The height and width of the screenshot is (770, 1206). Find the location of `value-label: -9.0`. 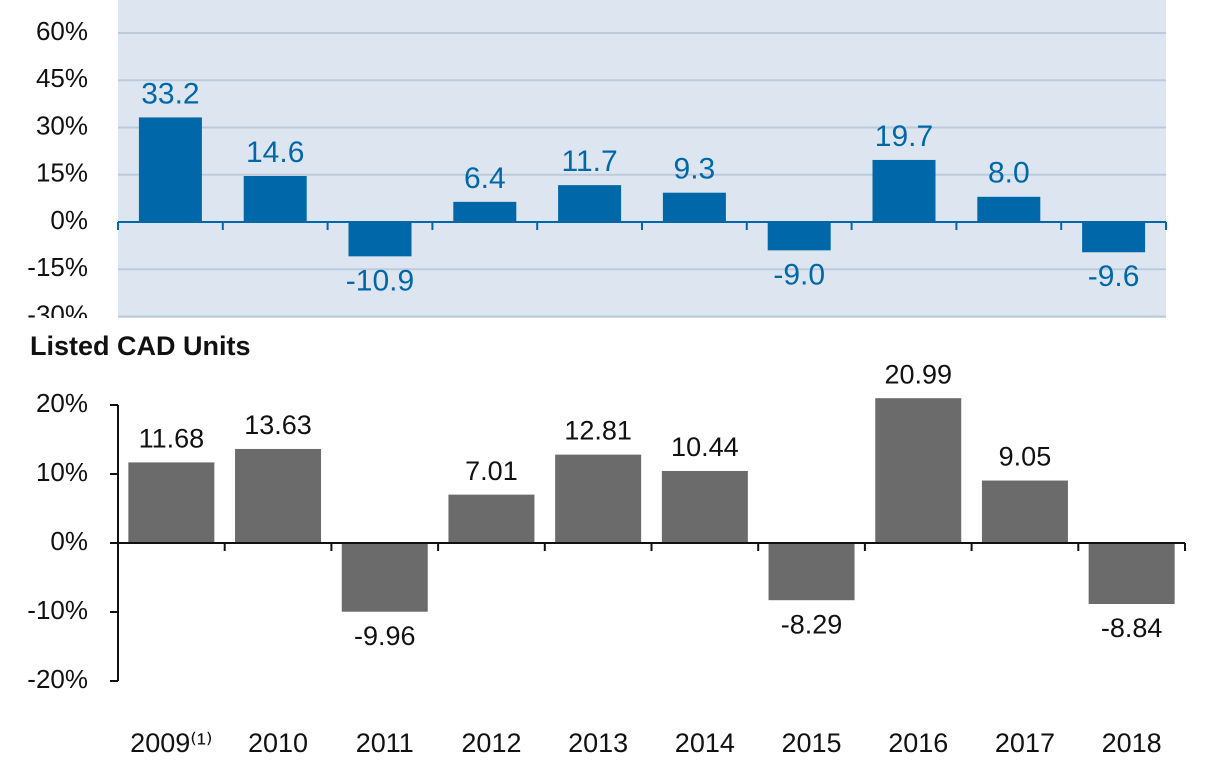

value-label: -9.0 is located at coordinates (799, 274).